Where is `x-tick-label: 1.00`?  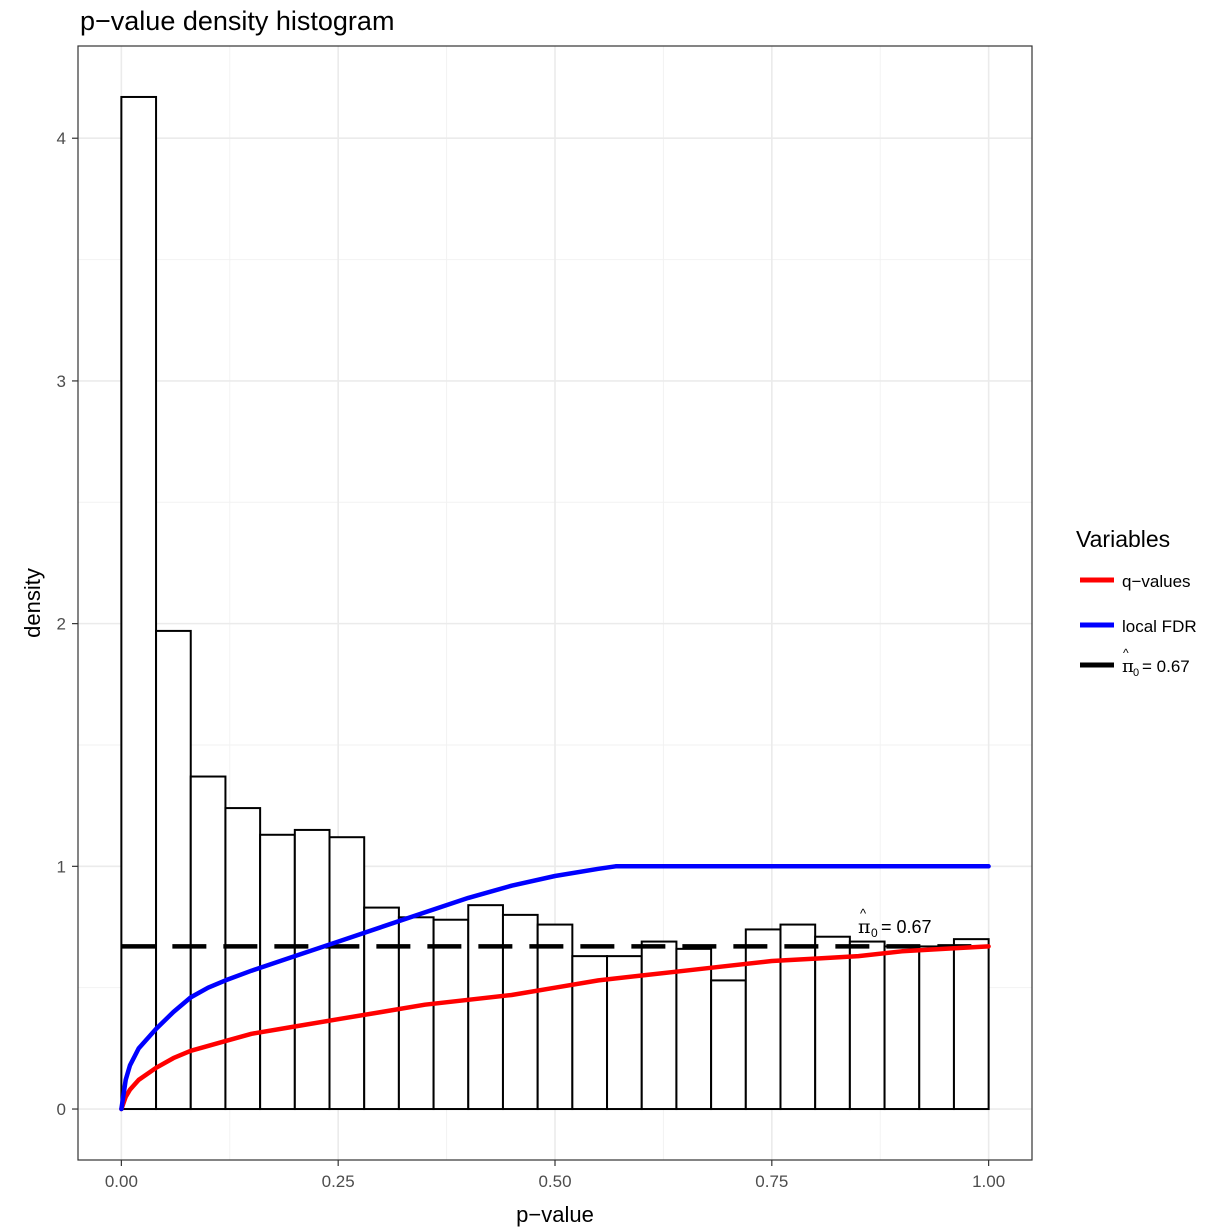 x-tick-label: 1.00 is located at coordinates (988, 1181).